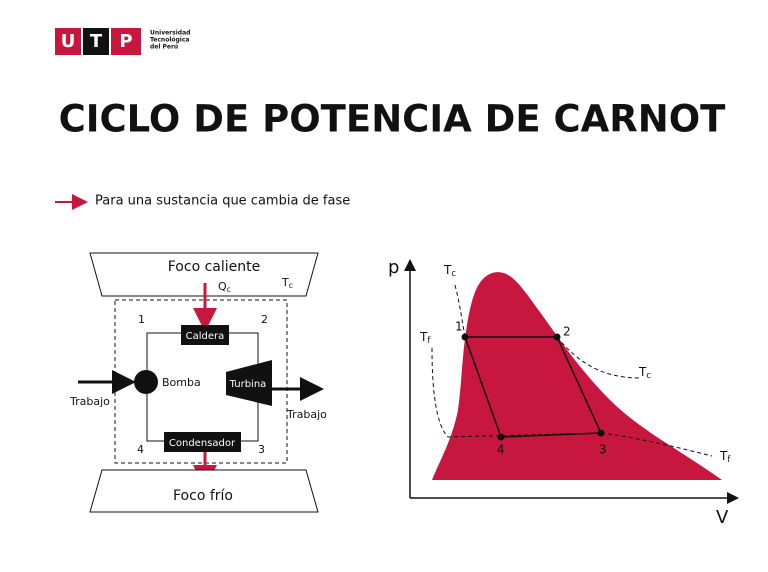  What do you see at coordinates (141, 319) in the screenshot?
I see `state-label: 1` at bounding box center [141, 319].